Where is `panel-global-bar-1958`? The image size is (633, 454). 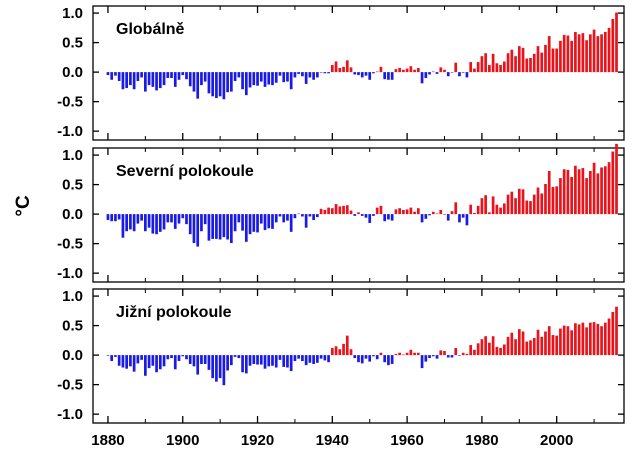 panel-global-bar-1958 is located at coordinates (399, 70).